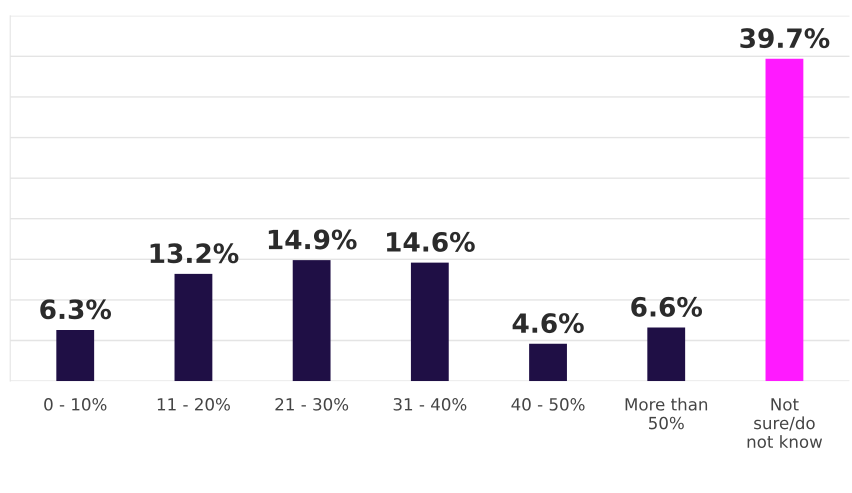 This screenshot has height=493, width=852. Describe the element at coordinates (75, 309) in the screenshot. I see `data-label: 6.3%` at that location.